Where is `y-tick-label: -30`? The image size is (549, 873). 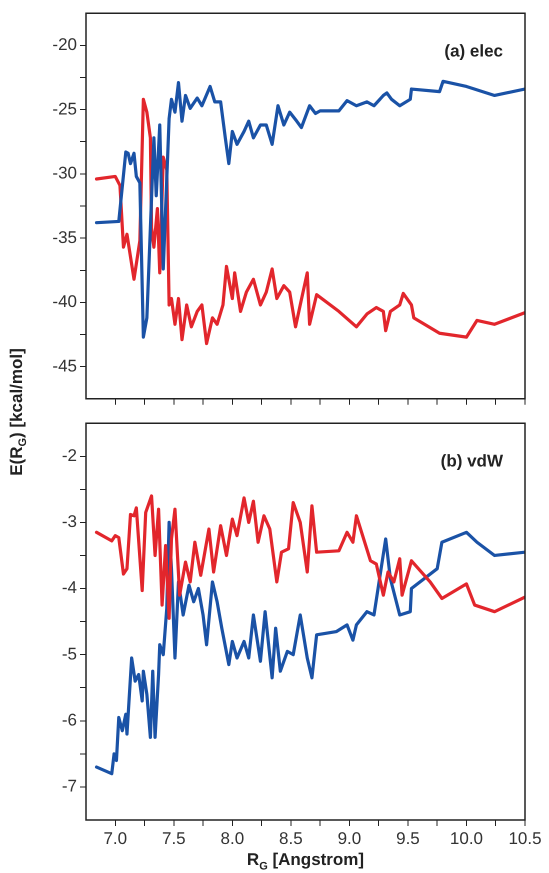
y-tick-label: -30 is located at coordinates (64, 173).